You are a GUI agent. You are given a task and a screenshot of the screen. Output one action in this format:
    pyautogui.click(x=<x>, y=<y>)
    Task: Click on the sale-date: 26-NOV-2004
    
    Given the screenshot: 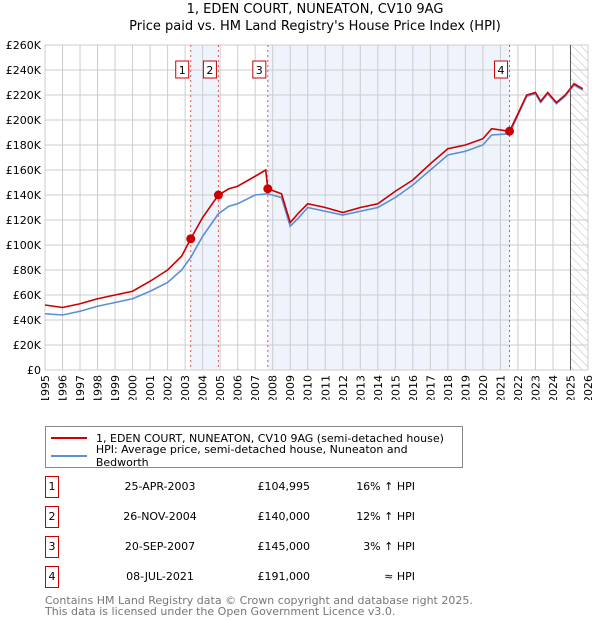 What is the action you would take?
    pyautogui.click(x=160, y=516)
    